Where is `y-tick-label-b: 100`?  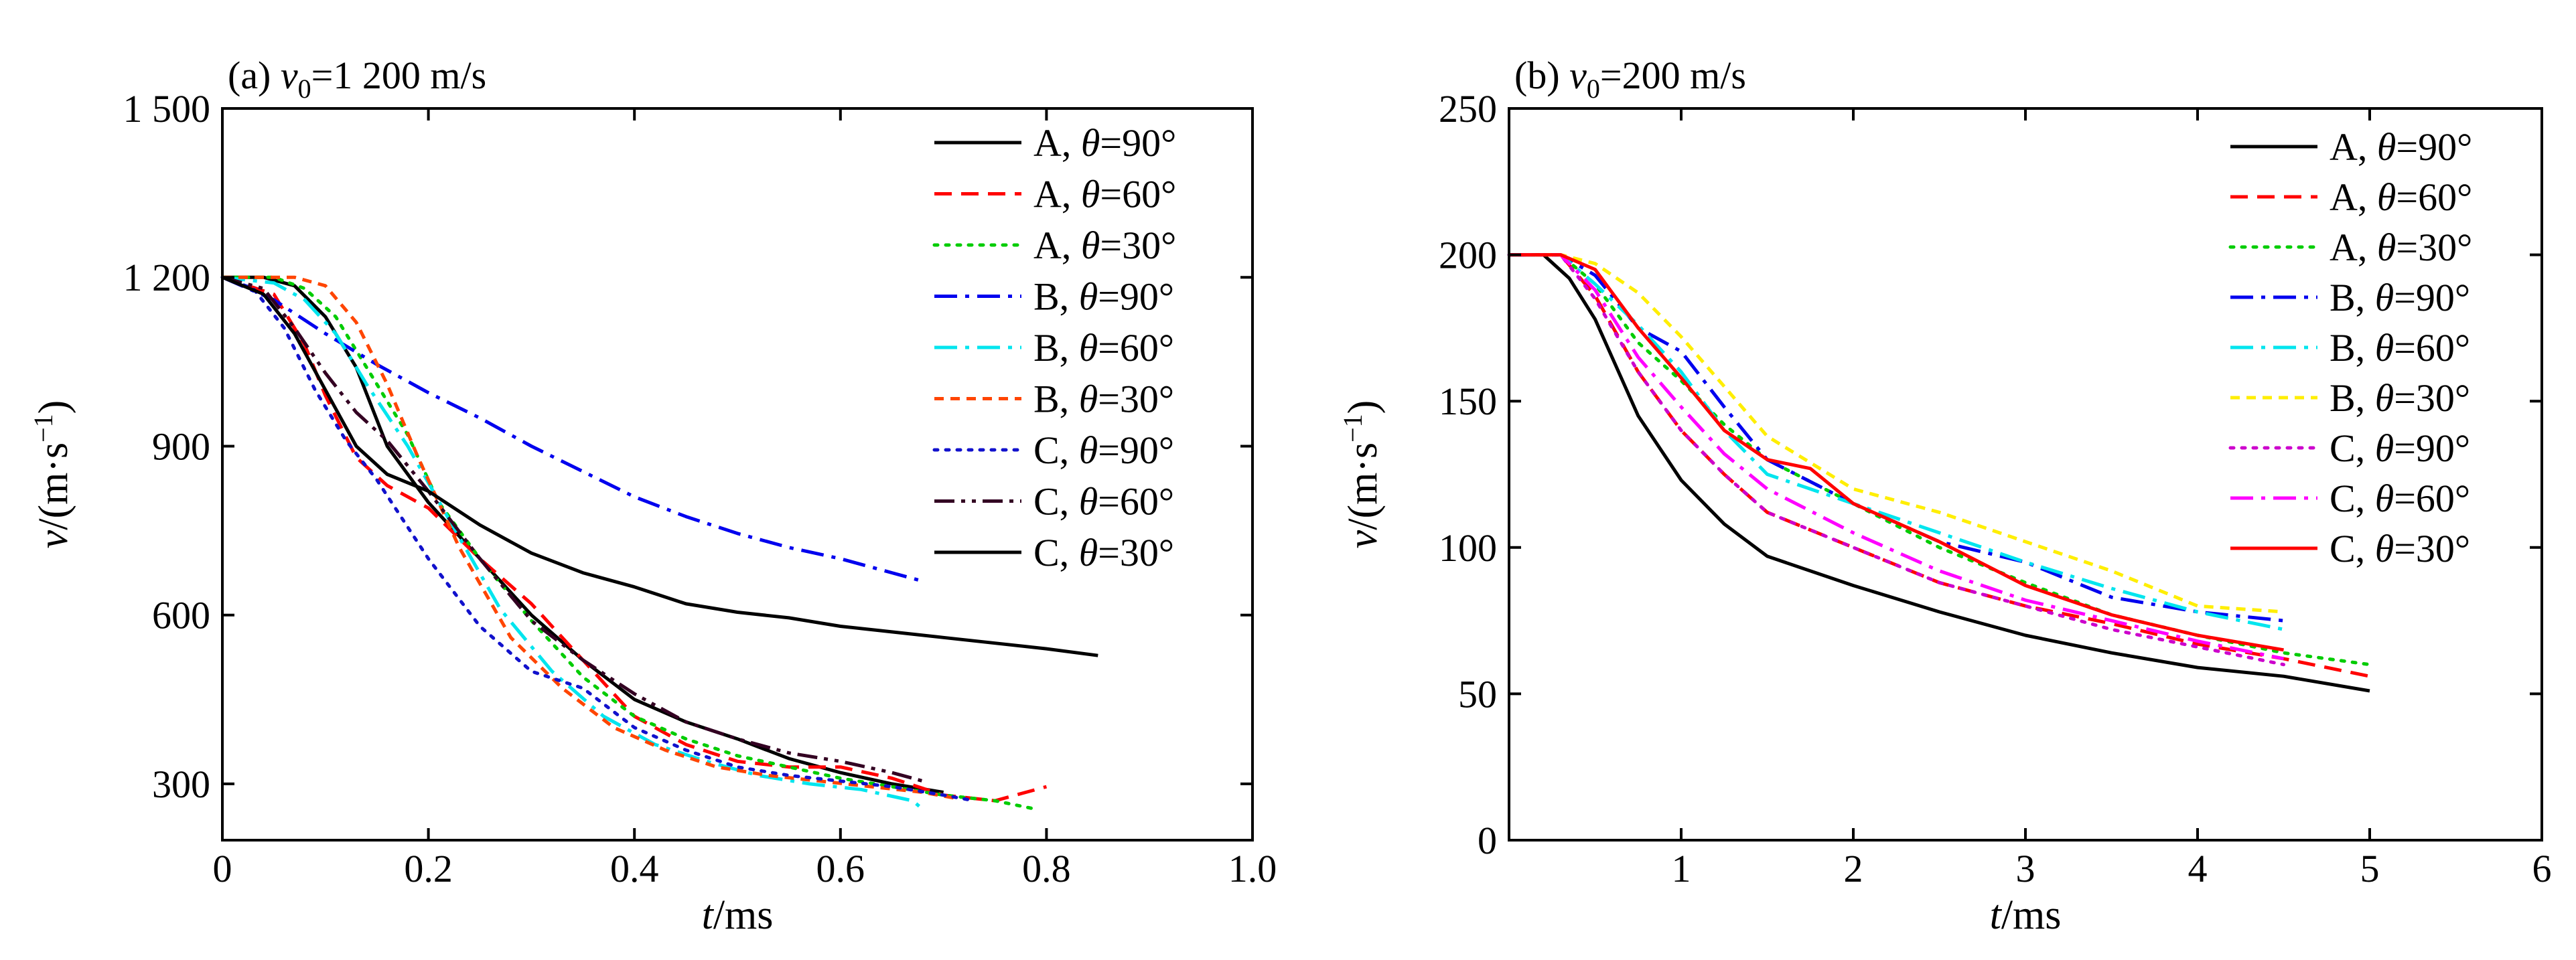
y-tick-label-b: 100 is located at coordinates (1468, 548).